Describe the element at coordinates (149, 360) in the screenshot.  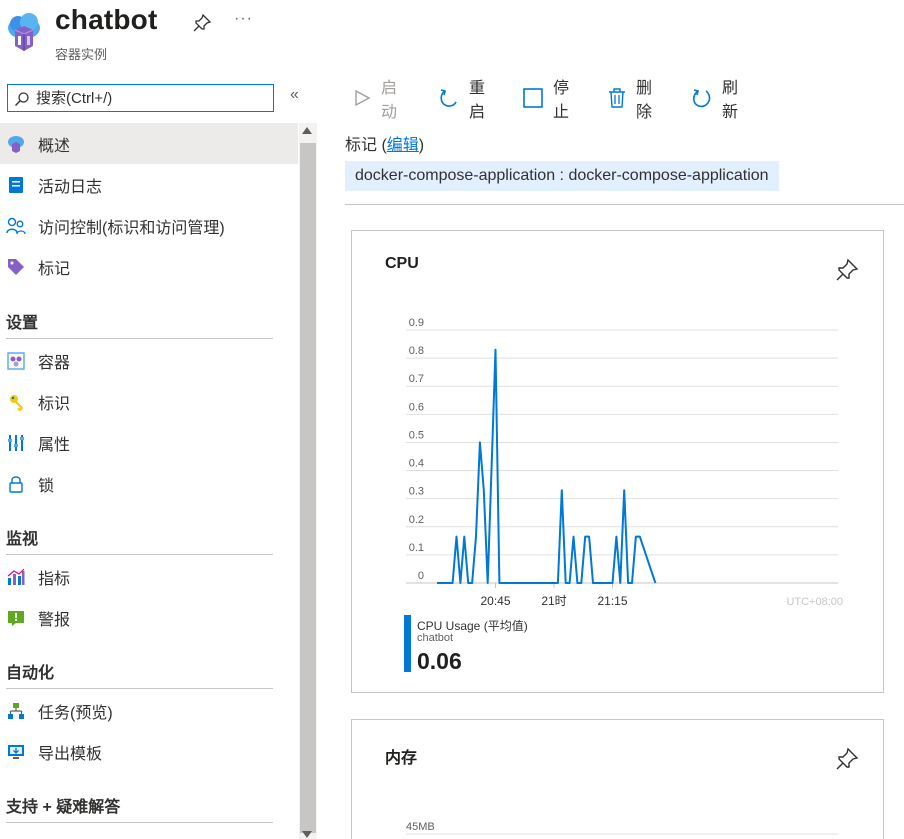
I see `sidebar-item-containers: 容器` at that location.